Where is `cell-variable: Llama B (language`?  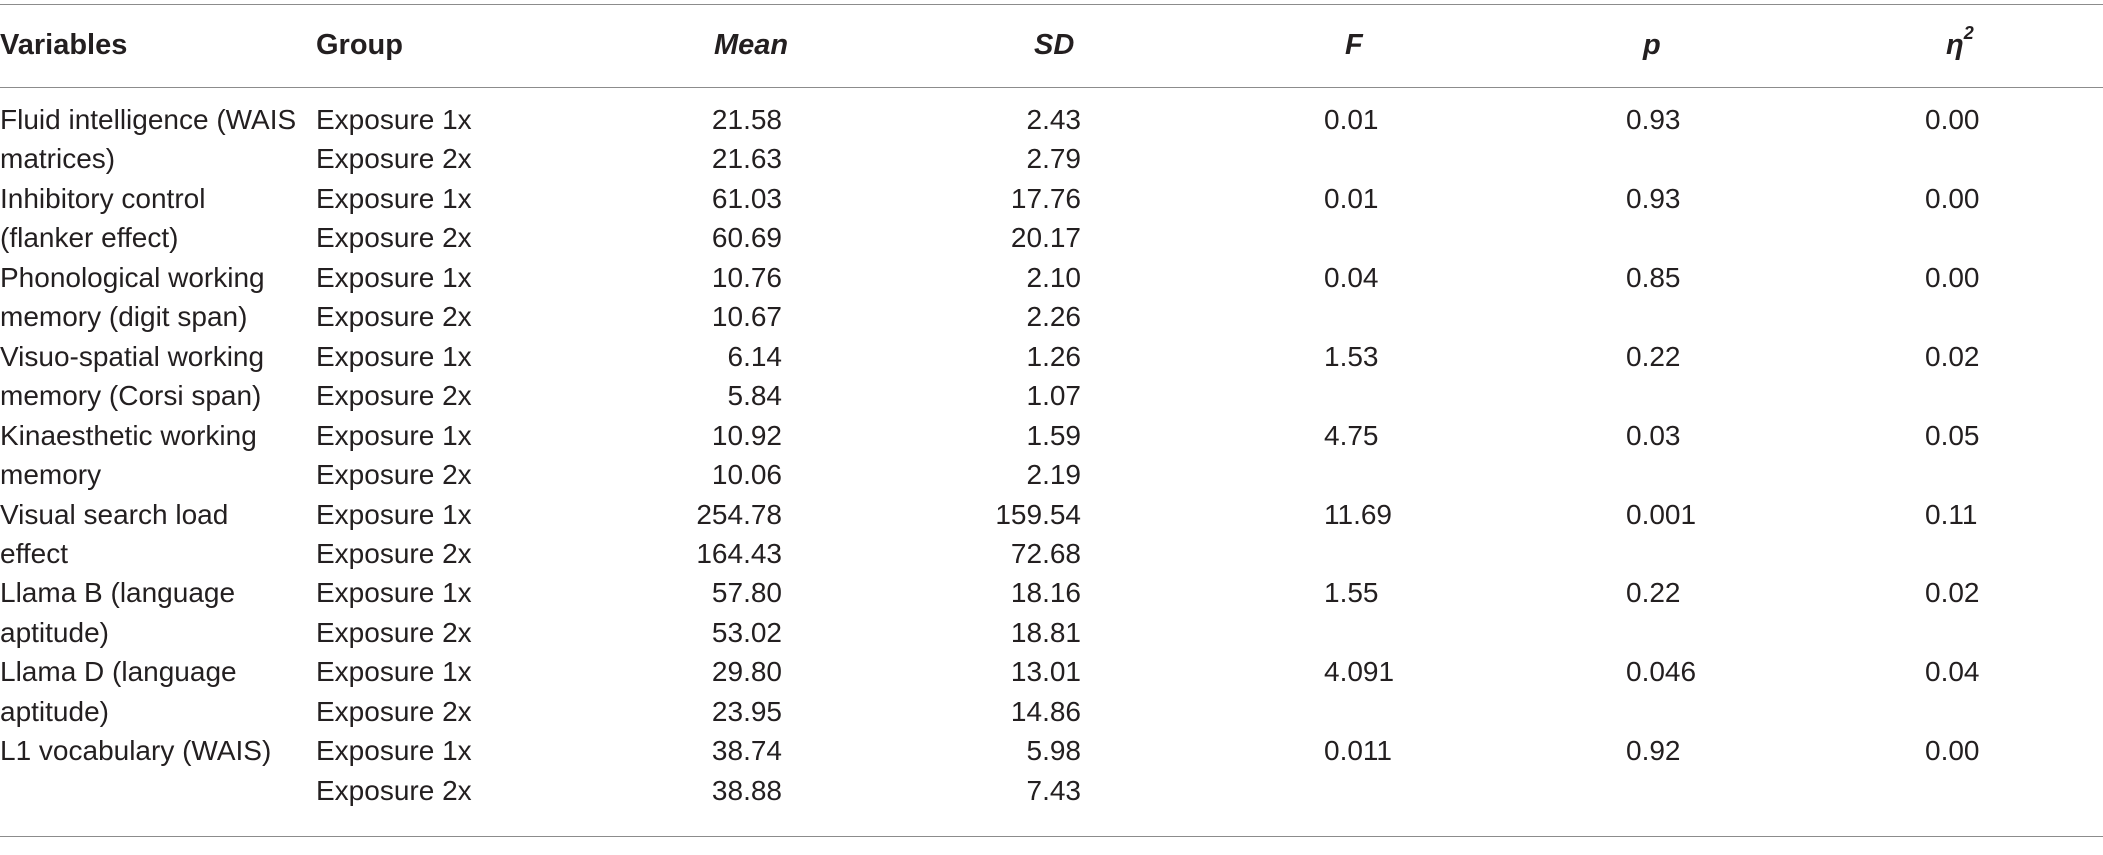 cell-variable: Llama B (language is located at coordinates (118, 593).